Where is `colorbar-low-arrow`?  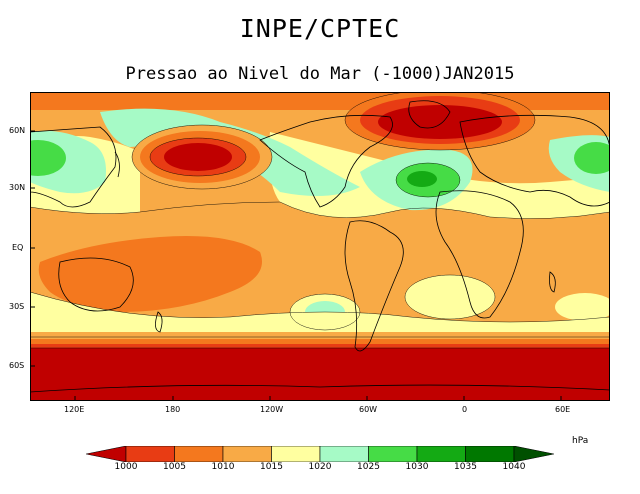
colorbar-low-arrow is located at coordinates (106, 454).